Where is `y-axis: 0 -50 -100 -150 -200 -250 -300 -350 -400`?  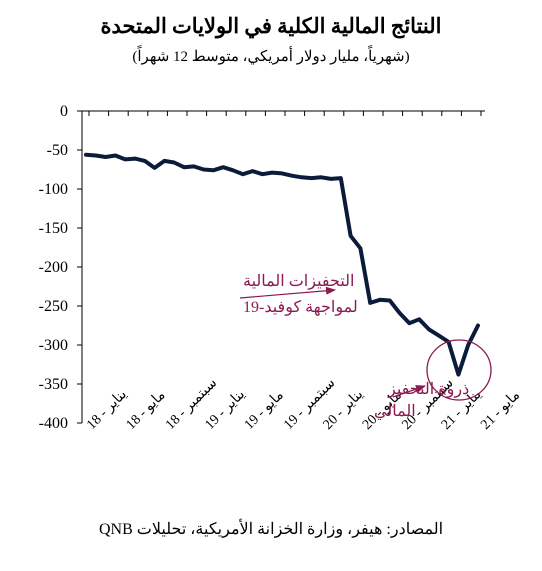 y-axis: 0 -50 -100 -150 -200 -250 -300 -350 -400 is located at coordinates (61, 267).